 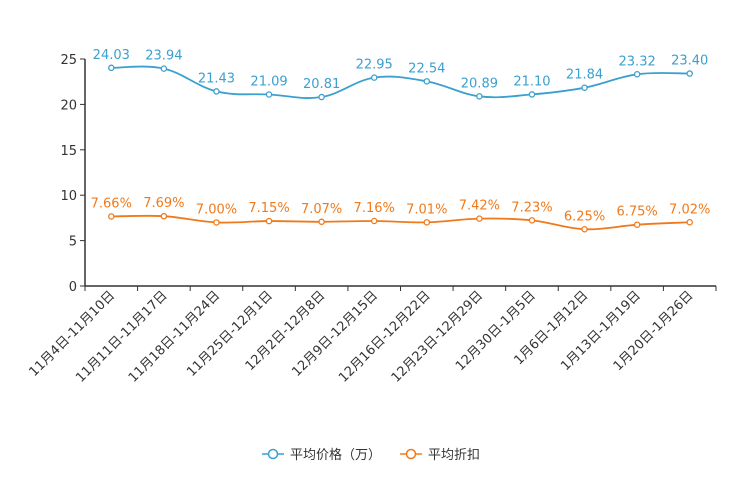 What do you see at coordinates (68, 105) in the screenshot?
I see `y-tick-label: 20` at bounding box center [68, 105].